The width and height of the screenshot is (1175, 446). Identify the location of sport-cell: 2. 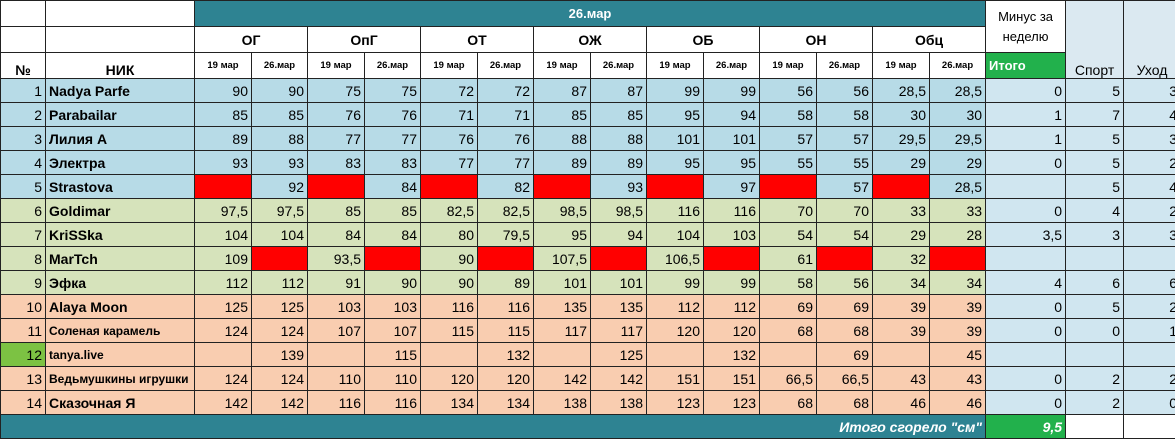
(1095, 402).